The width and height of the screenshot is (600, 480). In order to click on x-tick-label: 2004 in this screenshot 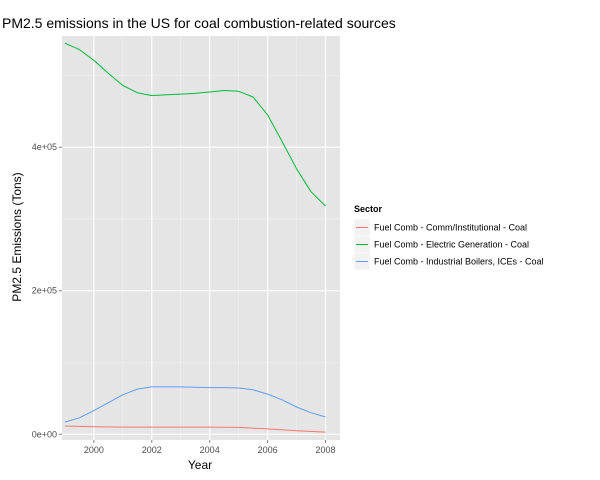, I will do `click(210, 450)`.